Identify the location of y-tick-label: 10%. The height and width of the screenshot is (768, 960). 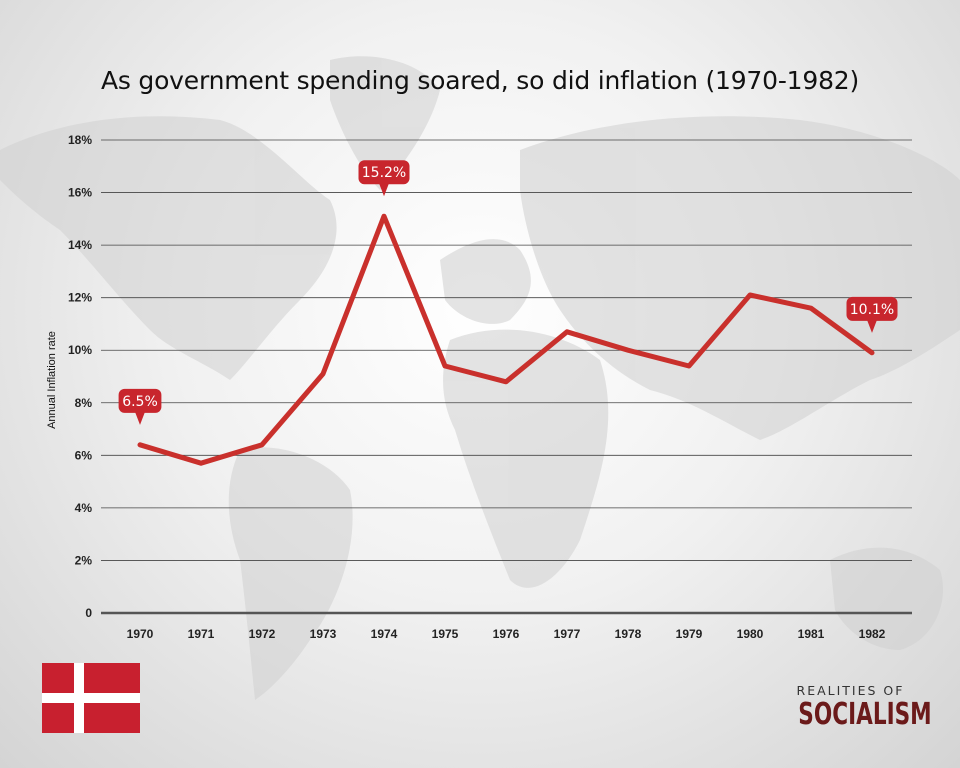
(80, 350).